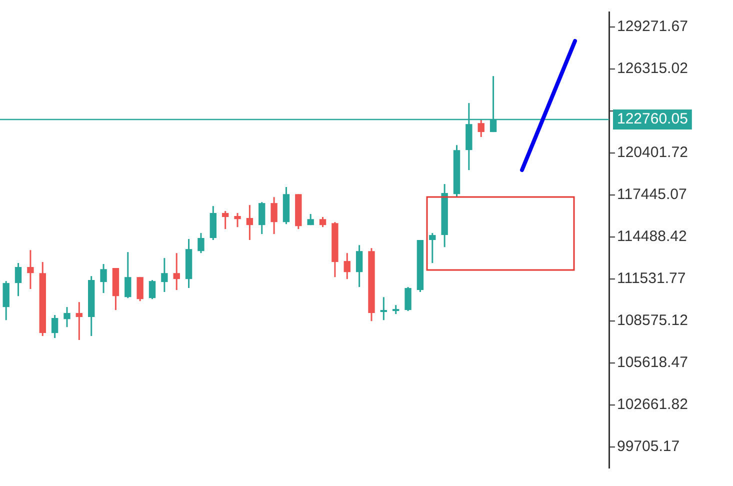  Describe the element at coordinates (652, 119) in the screenshot. I see `ref-line-label: 122760.05` at that location.